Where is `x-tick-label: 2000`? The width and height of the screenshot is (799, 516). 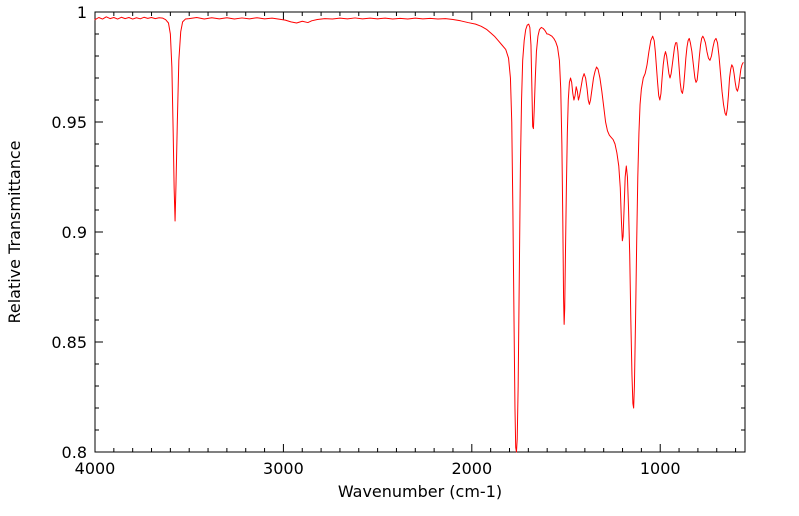 x-tick-label: 2000 is located at coordinates (471, 468).